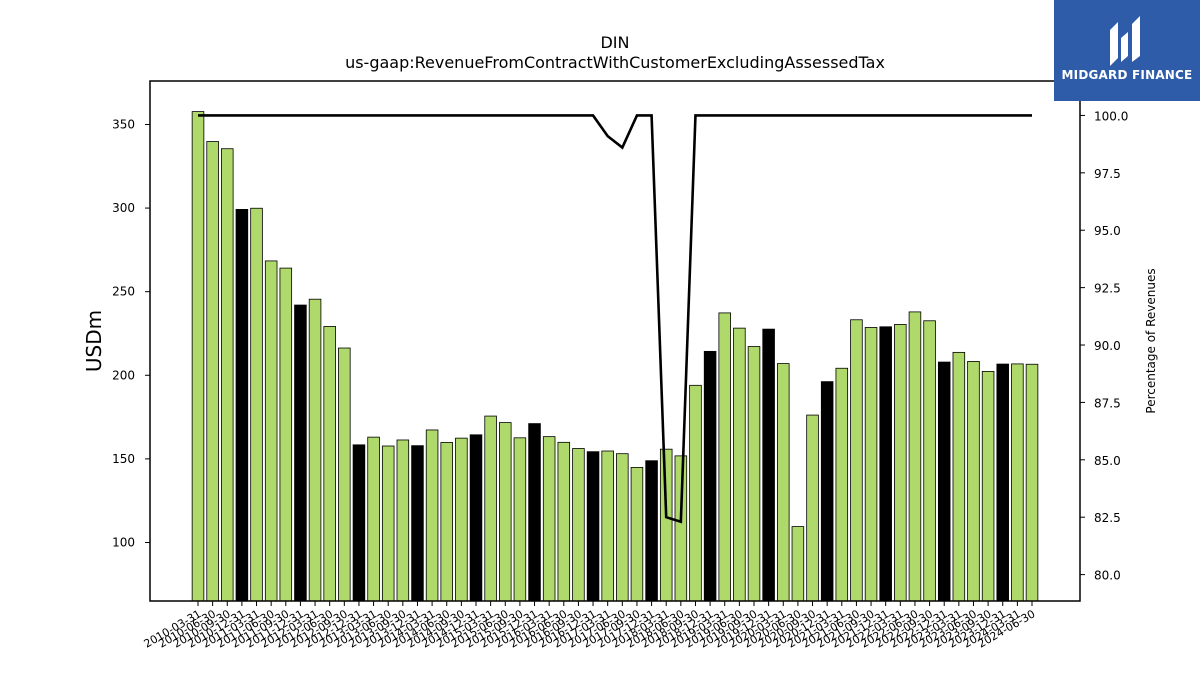 Image resolution: width=1200 pixels, height=675 pixels. I want to click on y2-tick-label-95.0: 95.0, so click(1107, 231).